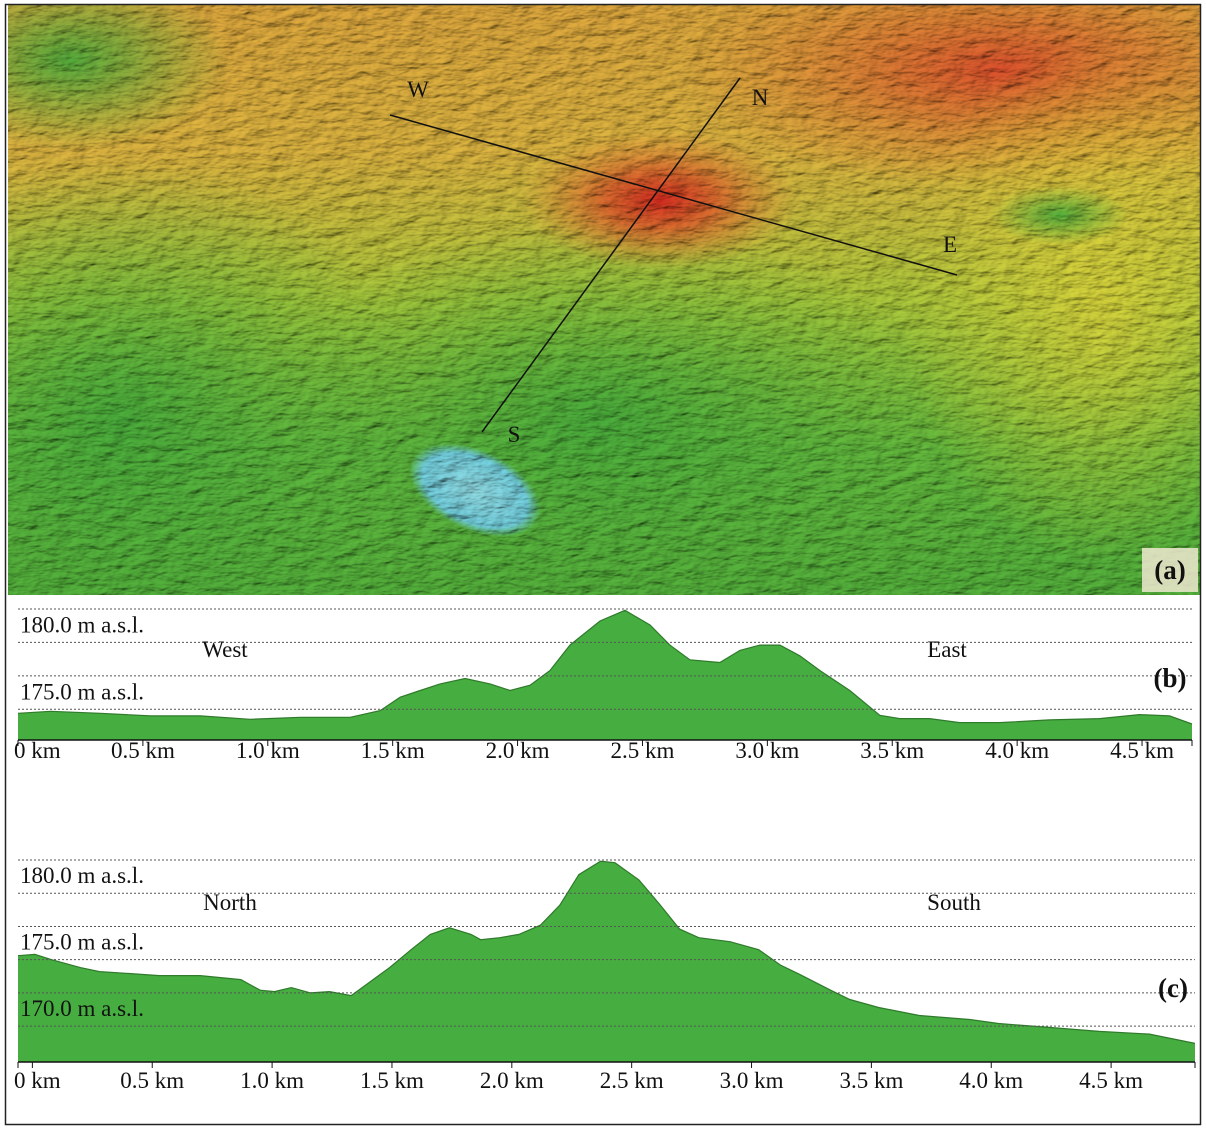 This screenshot has height=1133, width=1206. Describe the element at coordinates (1173, 988) in the screenshot. I see `panel-label: (c)` at that location.